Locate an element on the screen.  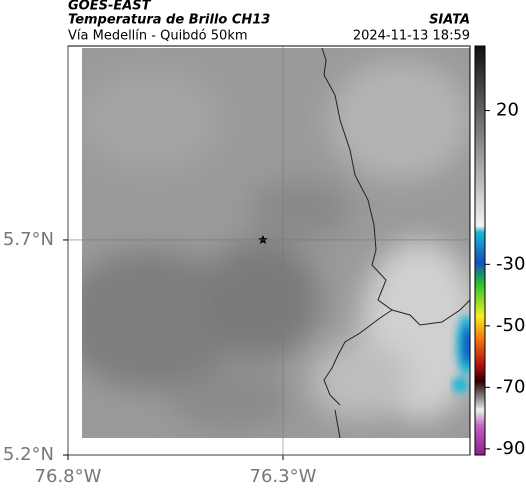
satellite: GOES-EAST is located at coordinates (110, 7).